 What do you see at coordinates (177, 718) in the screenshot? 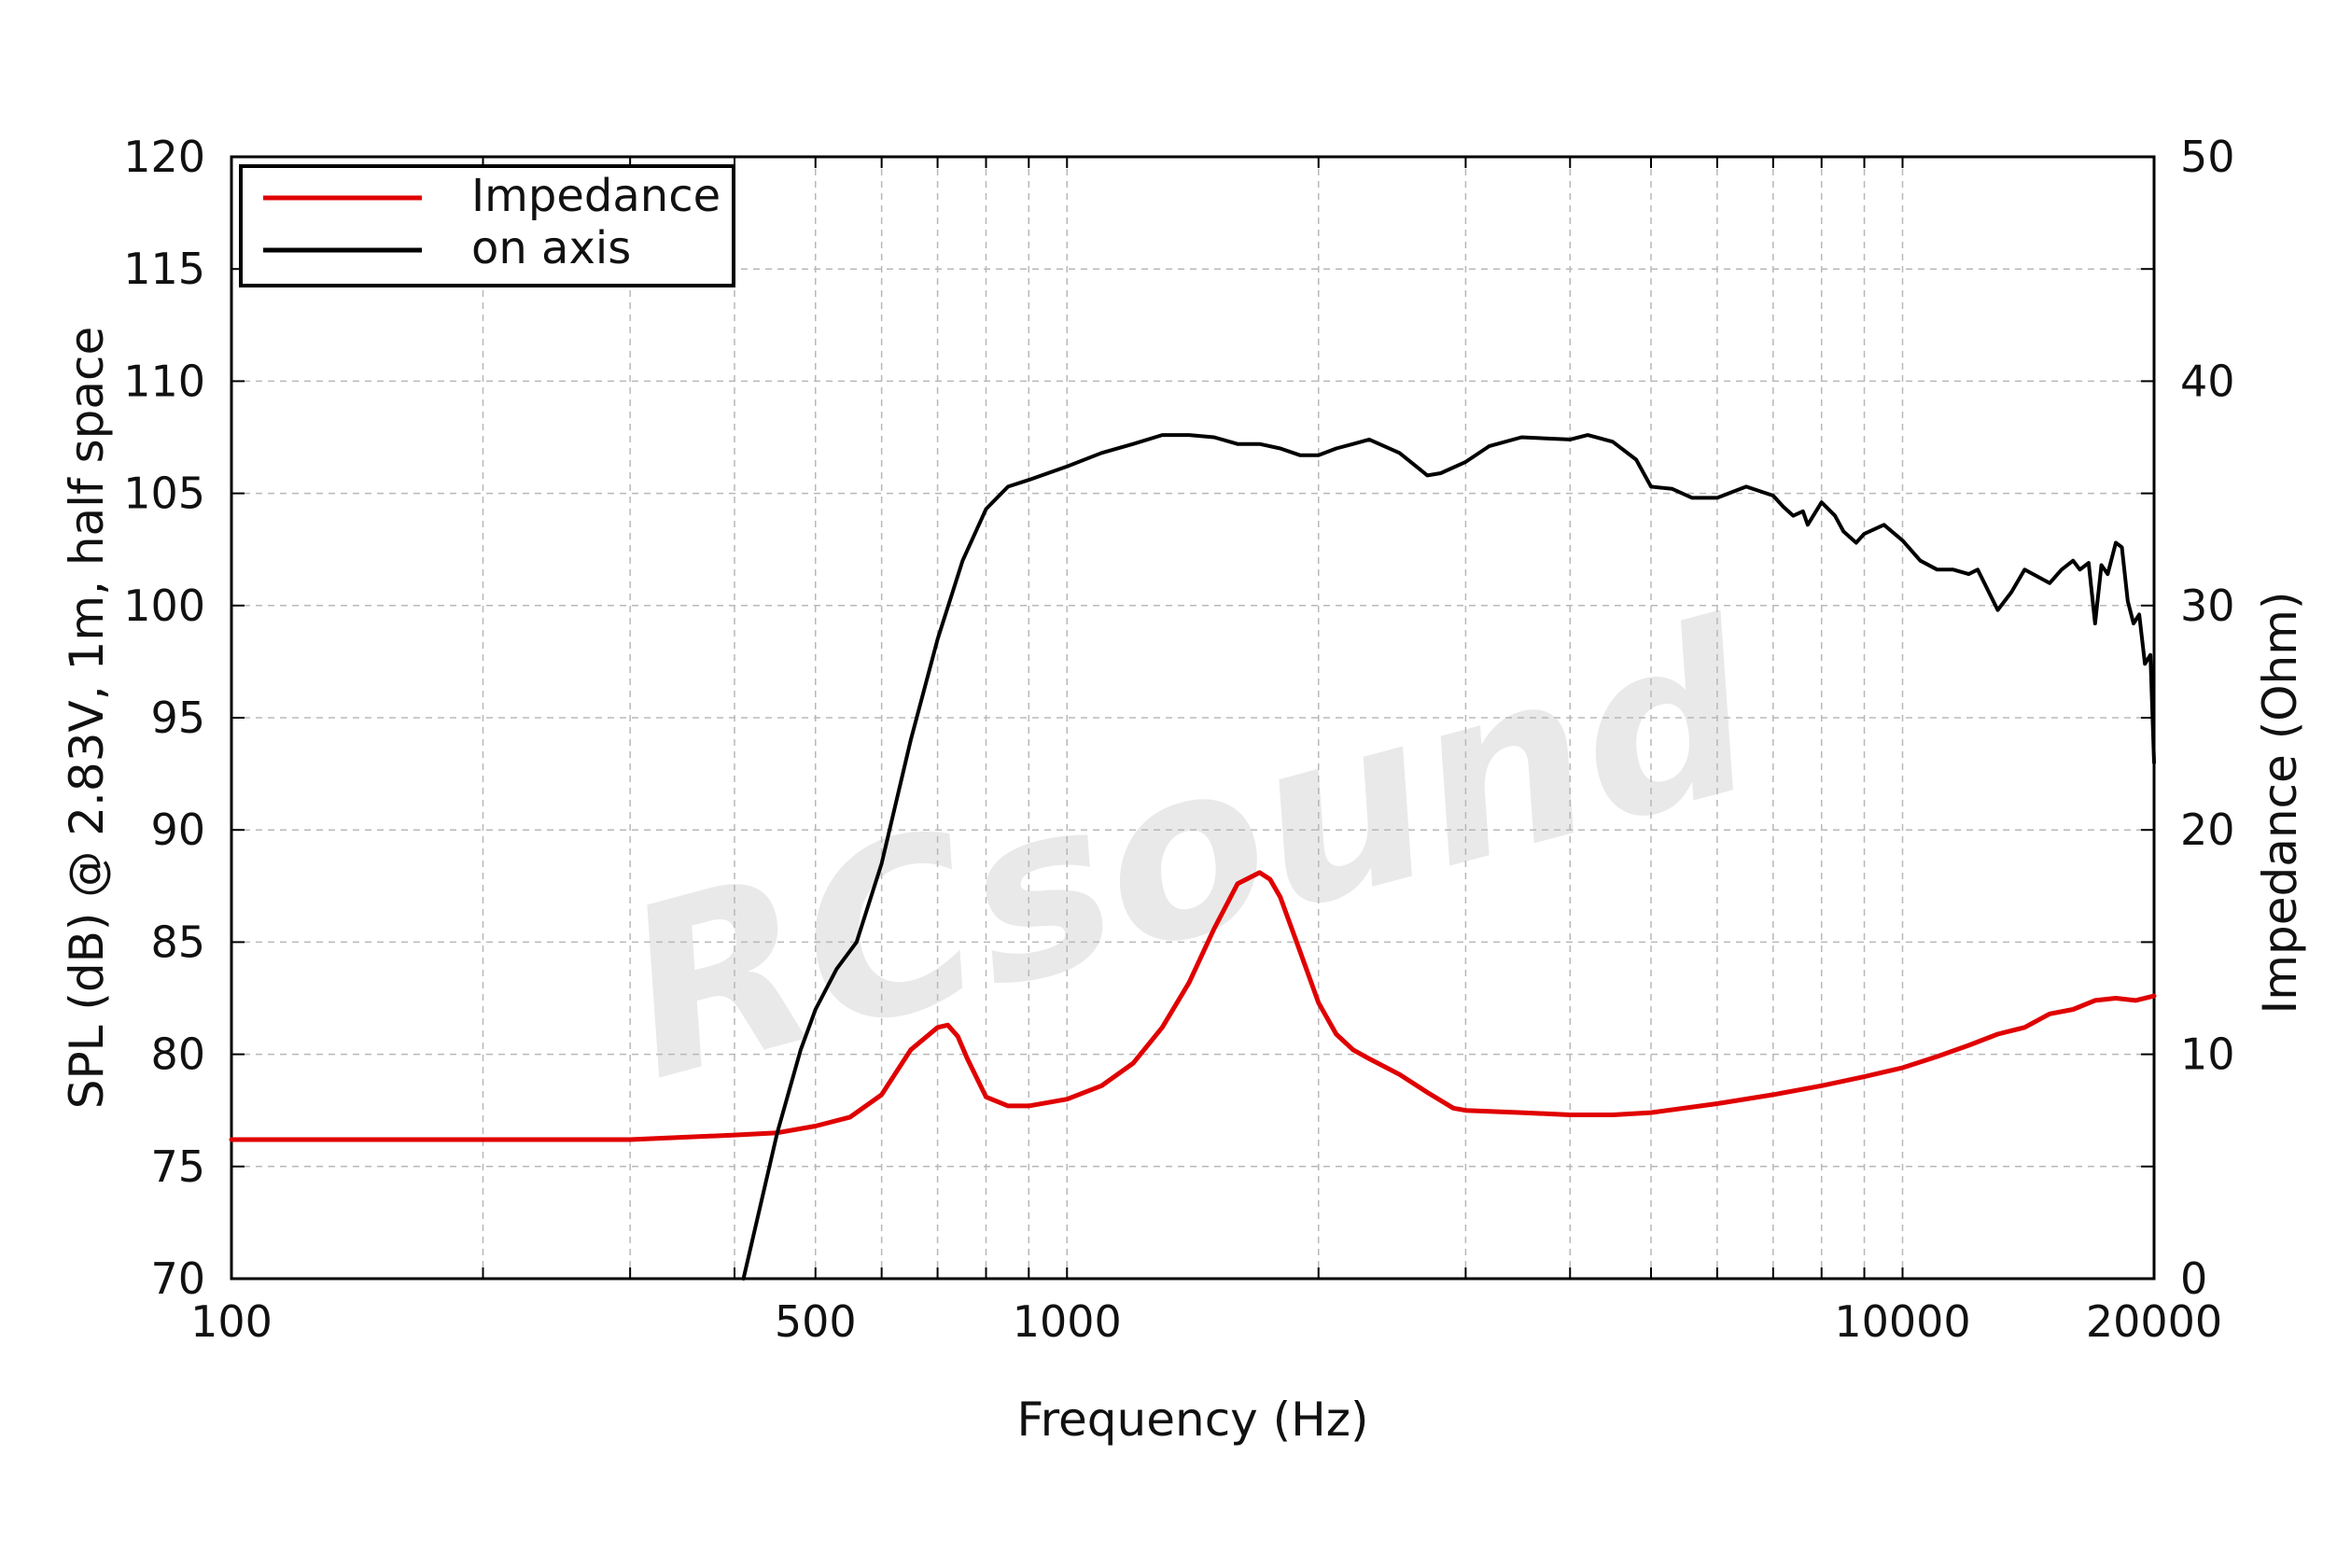
I see `y-tick-label: 95` at bounding box center [177, 718].